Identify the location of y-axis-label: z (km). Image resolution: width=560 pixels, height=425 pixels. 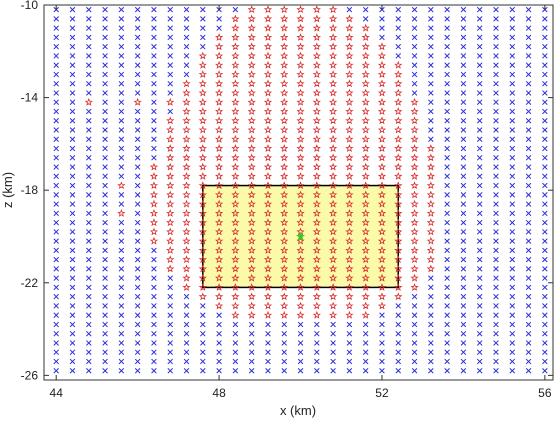
(7, 190).